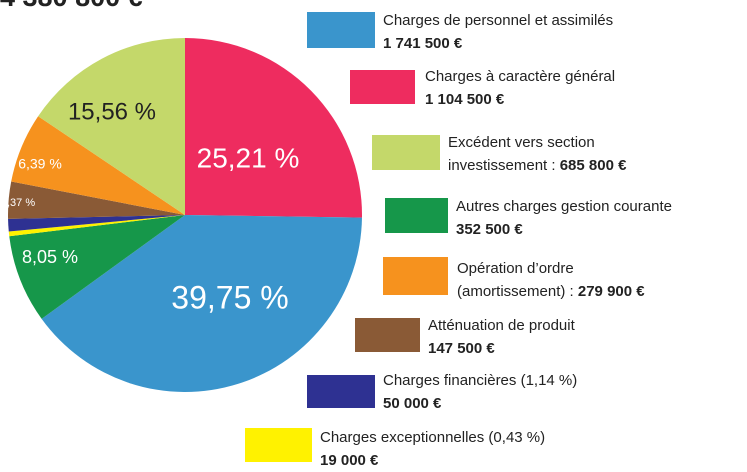 The width and height of the screenshot is (747, 472). Describe the element at coordinates (112, 111) in the screenshot. I see `slice-label: 15,56 %` at that location.